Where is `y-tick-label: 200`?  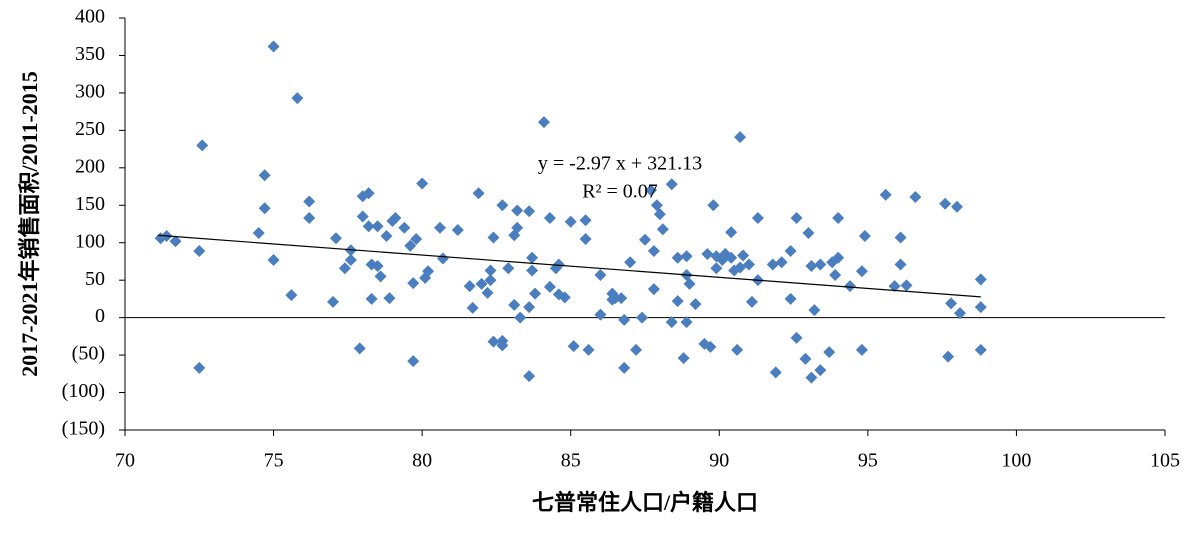
y-tick-label: 200 is located at coordinates (90, 166).